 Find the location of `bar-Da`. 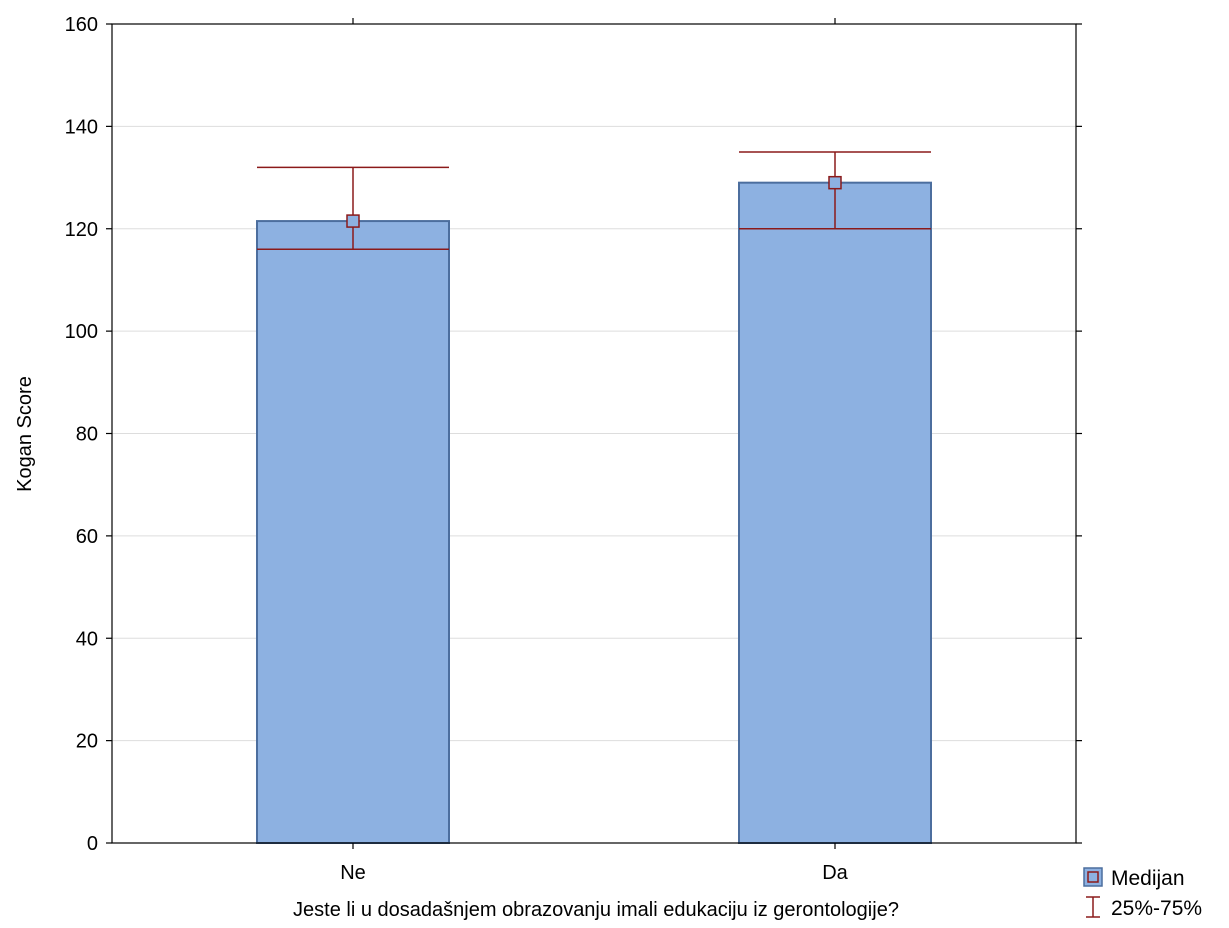

bar-Da is located at coordinates (835, 512).